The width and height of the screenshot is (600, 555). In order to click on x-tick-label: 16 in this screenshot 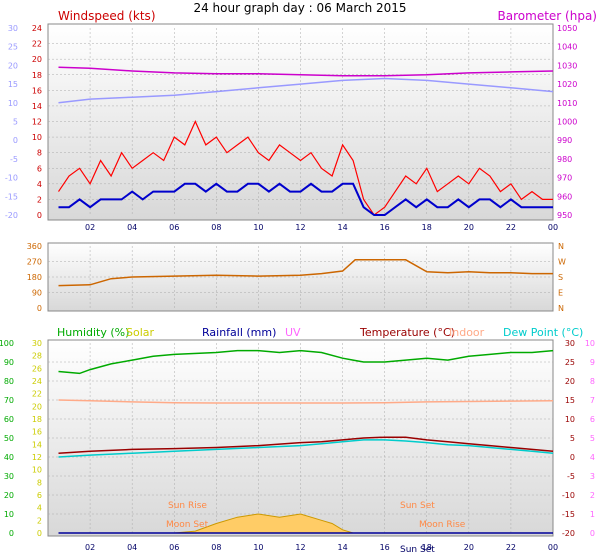, I will do `click(385, 227)`.